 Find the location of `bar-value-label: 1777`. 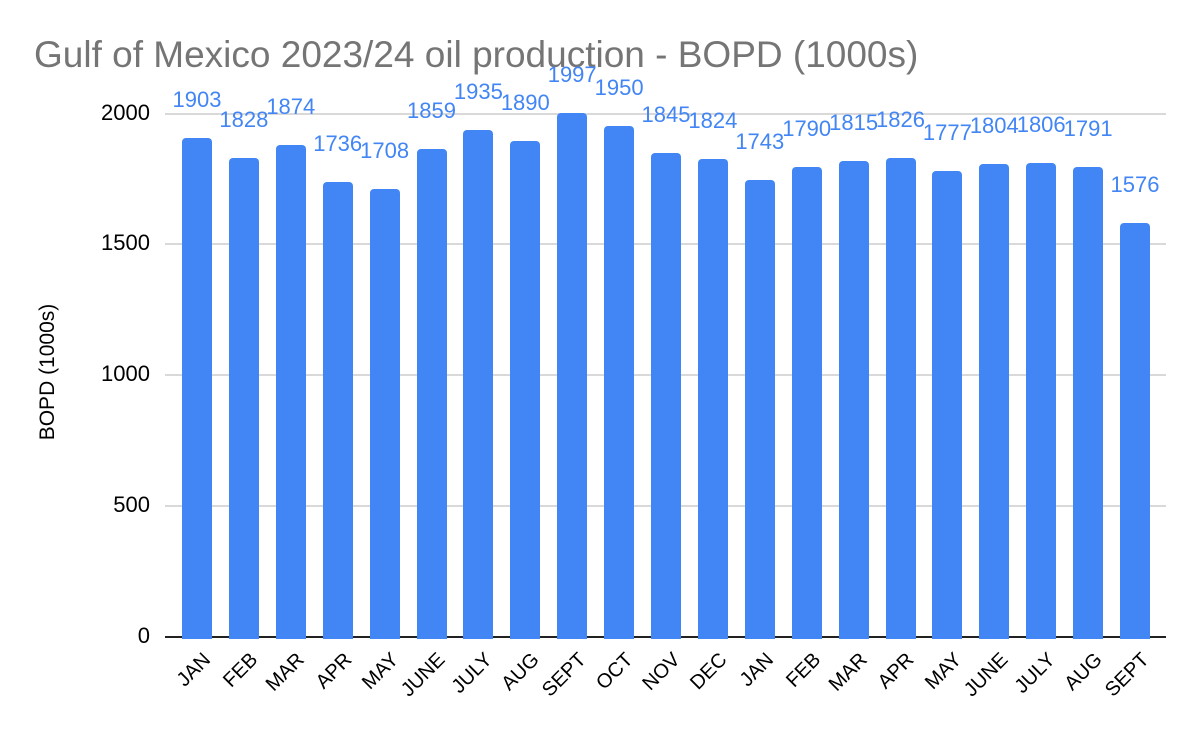

bar-value-label: 1777 is located at coordinates (947, 132).